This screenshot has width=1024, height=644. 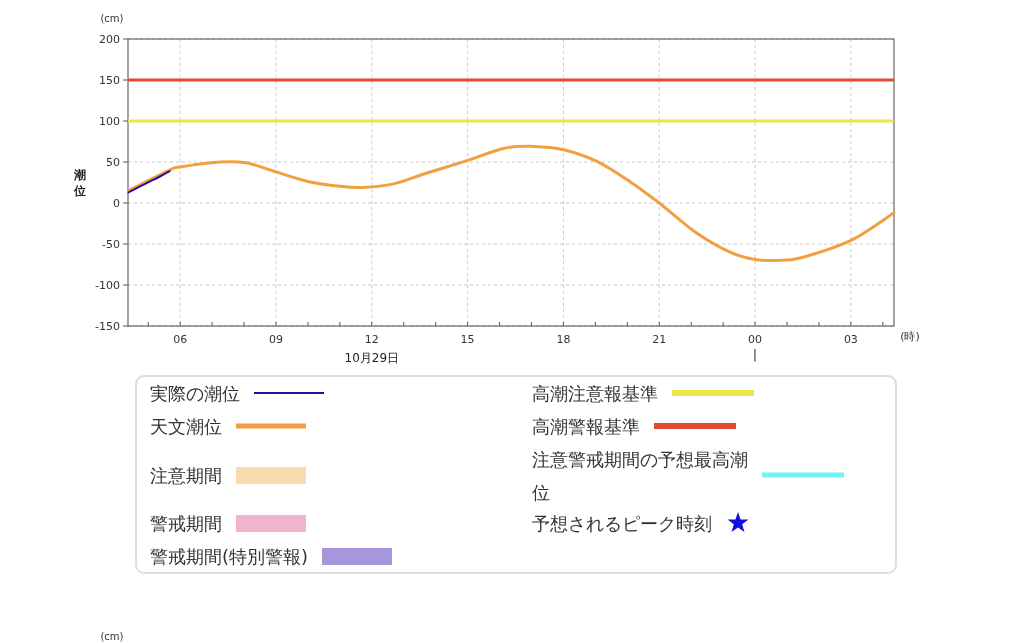 What do you see at coordinates (467, 339) in the screenshot?
I see `x-tick-label: 15` at bounding box center [467, 339].